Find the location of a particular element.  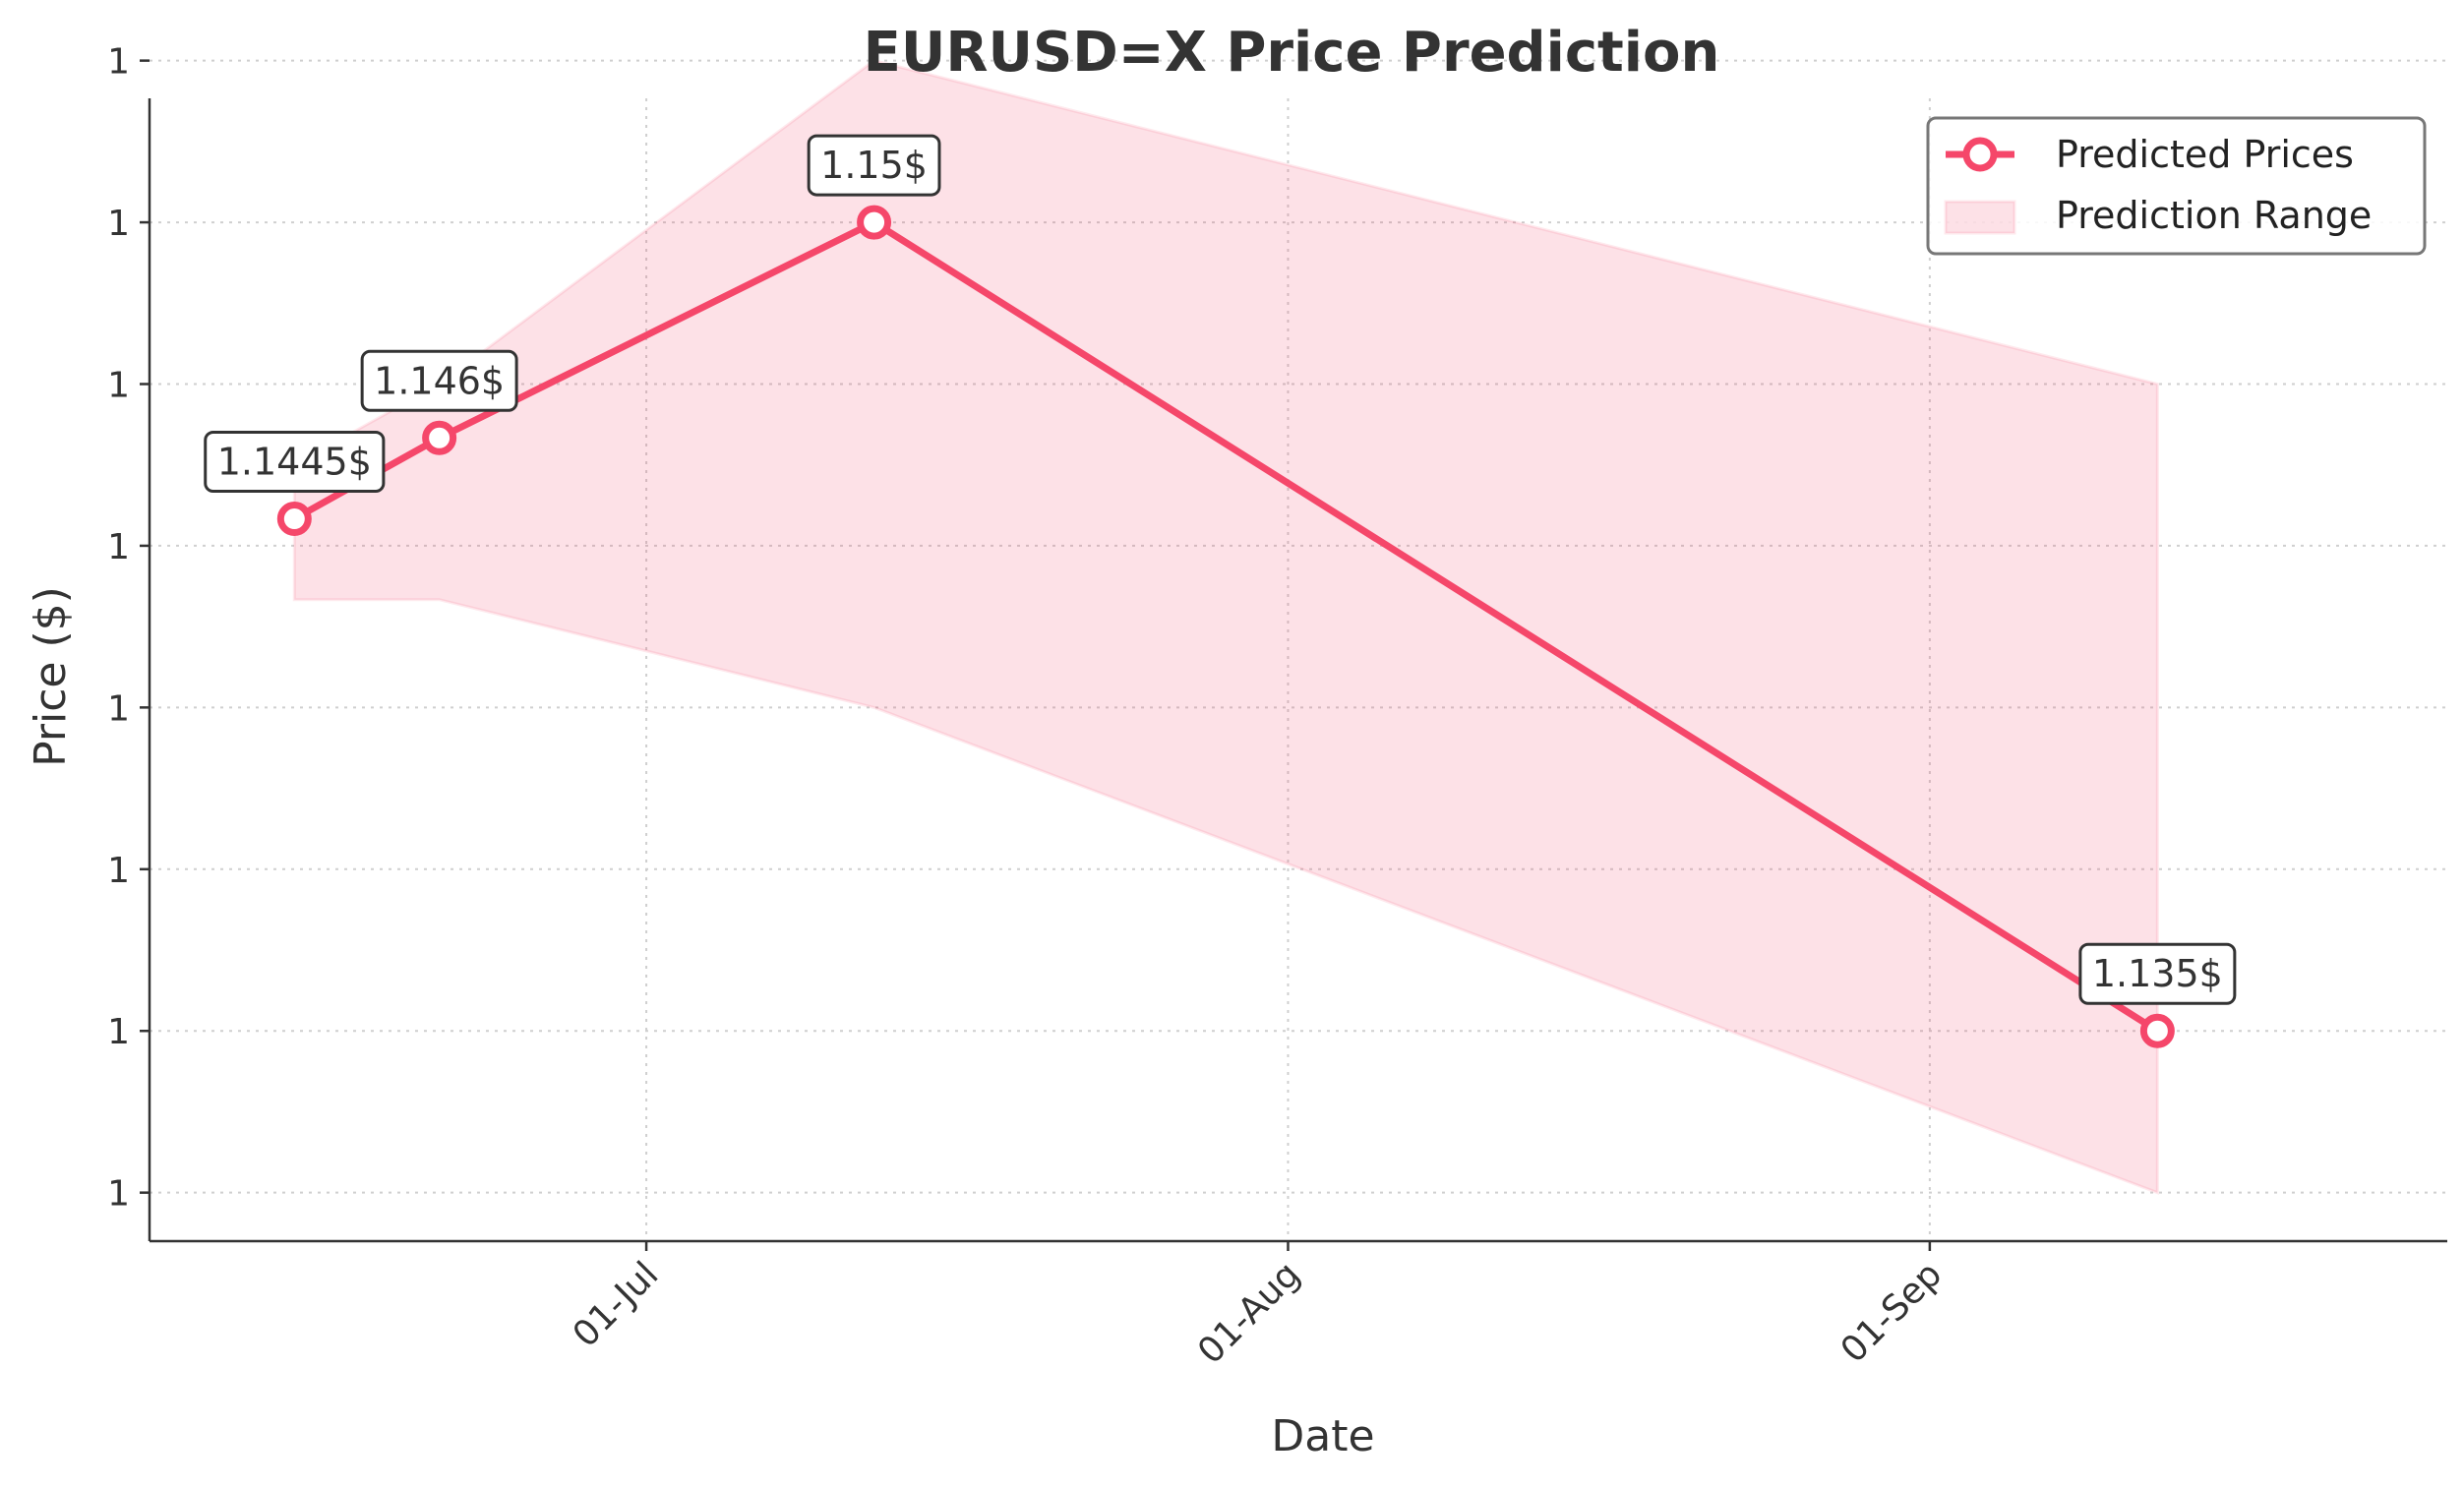

data-label: 1.146$ is located at coordinates (439, 380).